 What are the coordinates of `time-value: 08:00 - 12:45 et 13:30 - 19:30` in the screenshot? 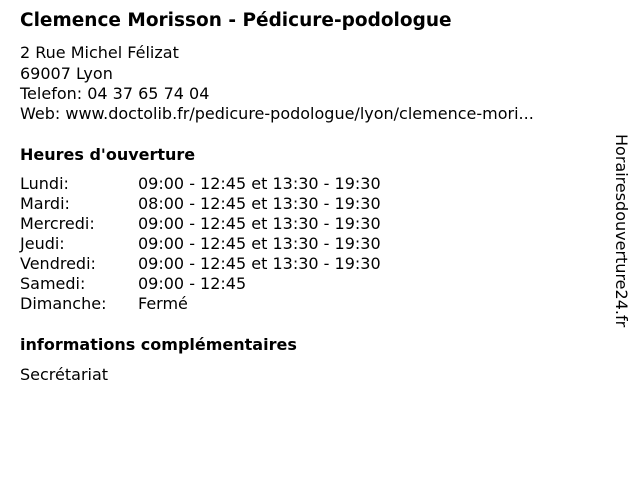 It's located at (259, 203).